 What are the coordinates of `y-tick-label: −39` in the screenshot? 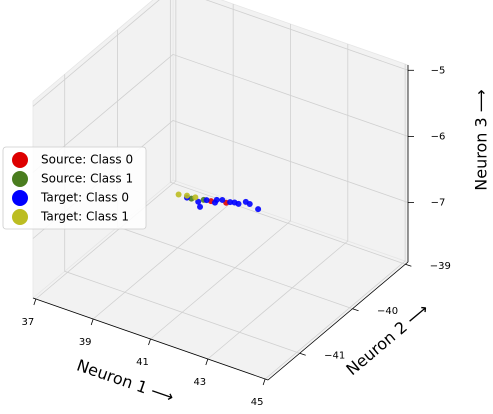 It's located at (440, 266).